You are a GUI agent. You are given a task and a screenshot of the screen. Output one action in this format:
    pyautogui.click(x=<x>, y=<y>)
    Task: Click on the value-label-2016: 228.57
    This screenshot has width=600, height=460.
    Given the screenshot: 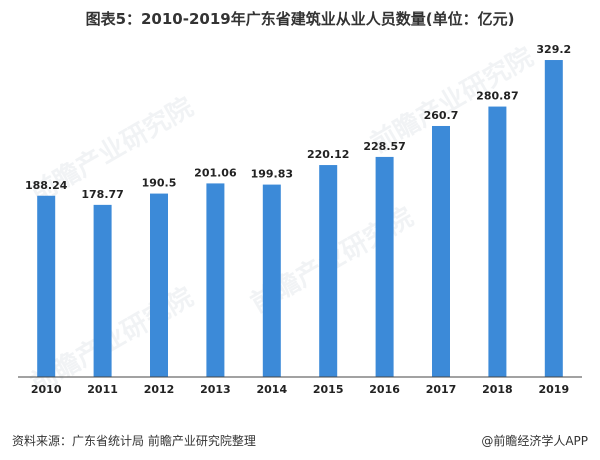 What is the action you would take?
    pyautogui.click(x=384, y=146)
    